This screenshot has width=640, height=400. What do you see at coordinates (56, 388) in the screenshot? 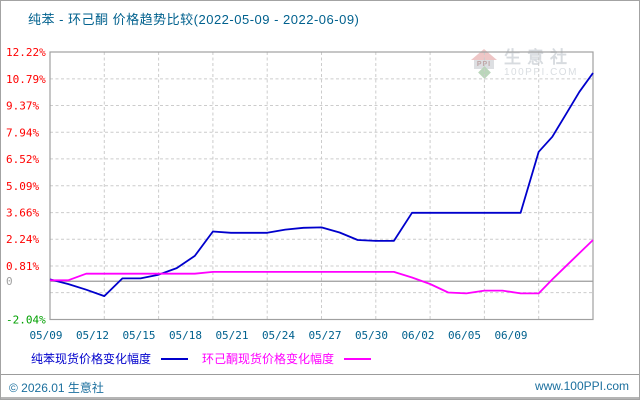
I see `copyright-text: © 2026.01 生意社` at bounding box center [56, 388].